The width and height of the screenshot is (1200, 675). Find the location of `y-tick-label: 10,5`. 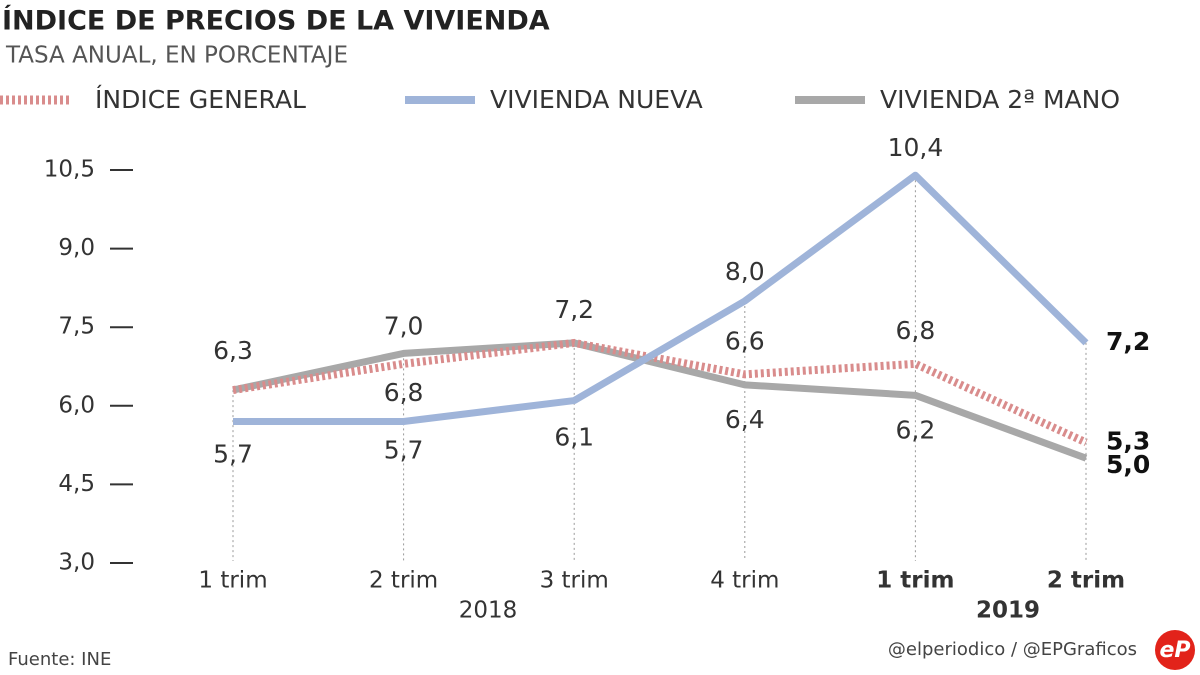

y-tick-label: 10,5 is located at coordinates (69, 170).